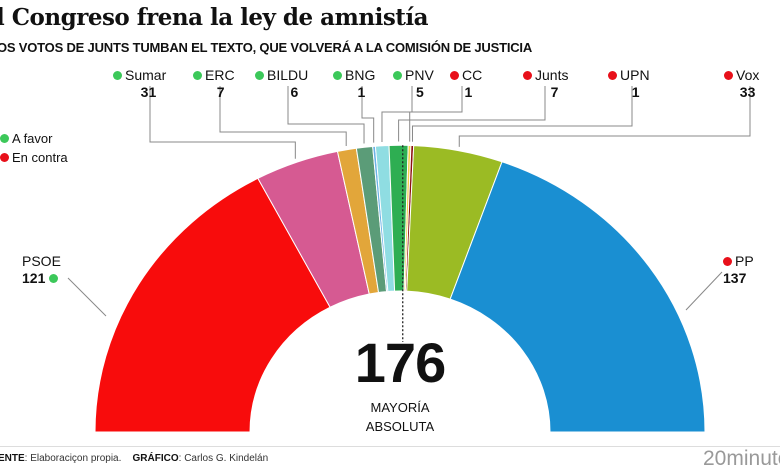 The image size is (780, 471). I want to click on party-label-pnv: PNV 5, so click(413, 84).